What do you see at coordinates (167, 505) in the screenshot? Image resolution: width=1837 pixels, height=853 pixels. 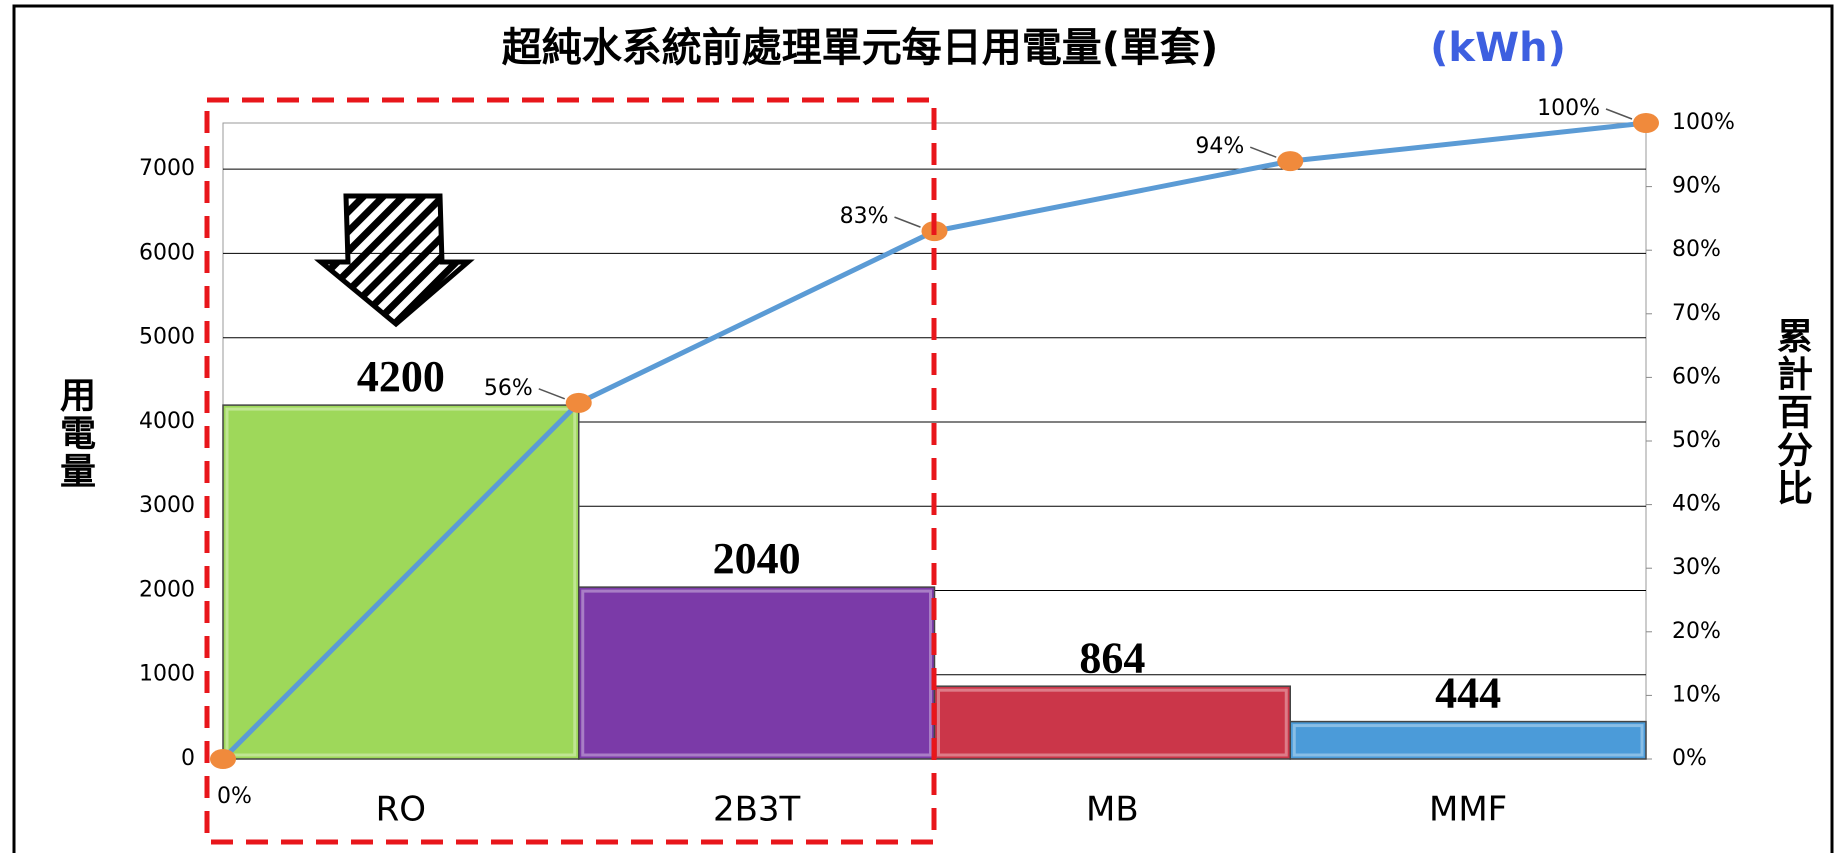 I see `y-tick-label: 3000` at bounding box center [167, 505].